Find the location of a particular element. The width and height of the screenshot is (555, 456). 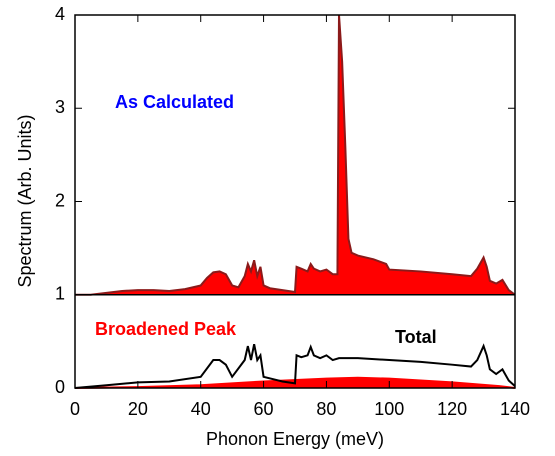

x-tick-label: 80 is located at coordinates (326, 409).